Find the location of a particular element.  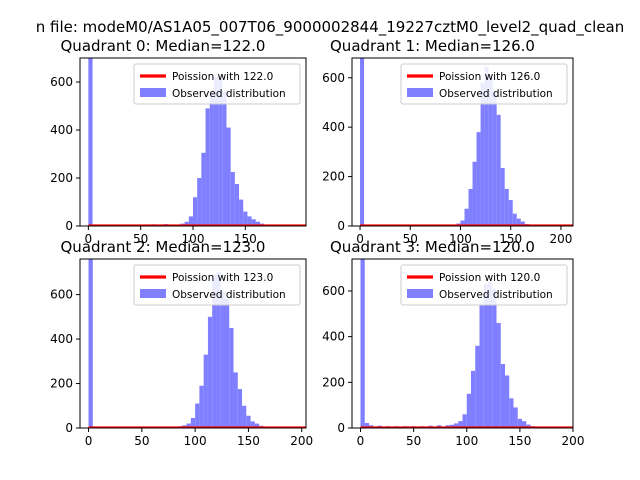

legend: Poission with 126.0 Observed distribution is located at coordinates (484, 84).